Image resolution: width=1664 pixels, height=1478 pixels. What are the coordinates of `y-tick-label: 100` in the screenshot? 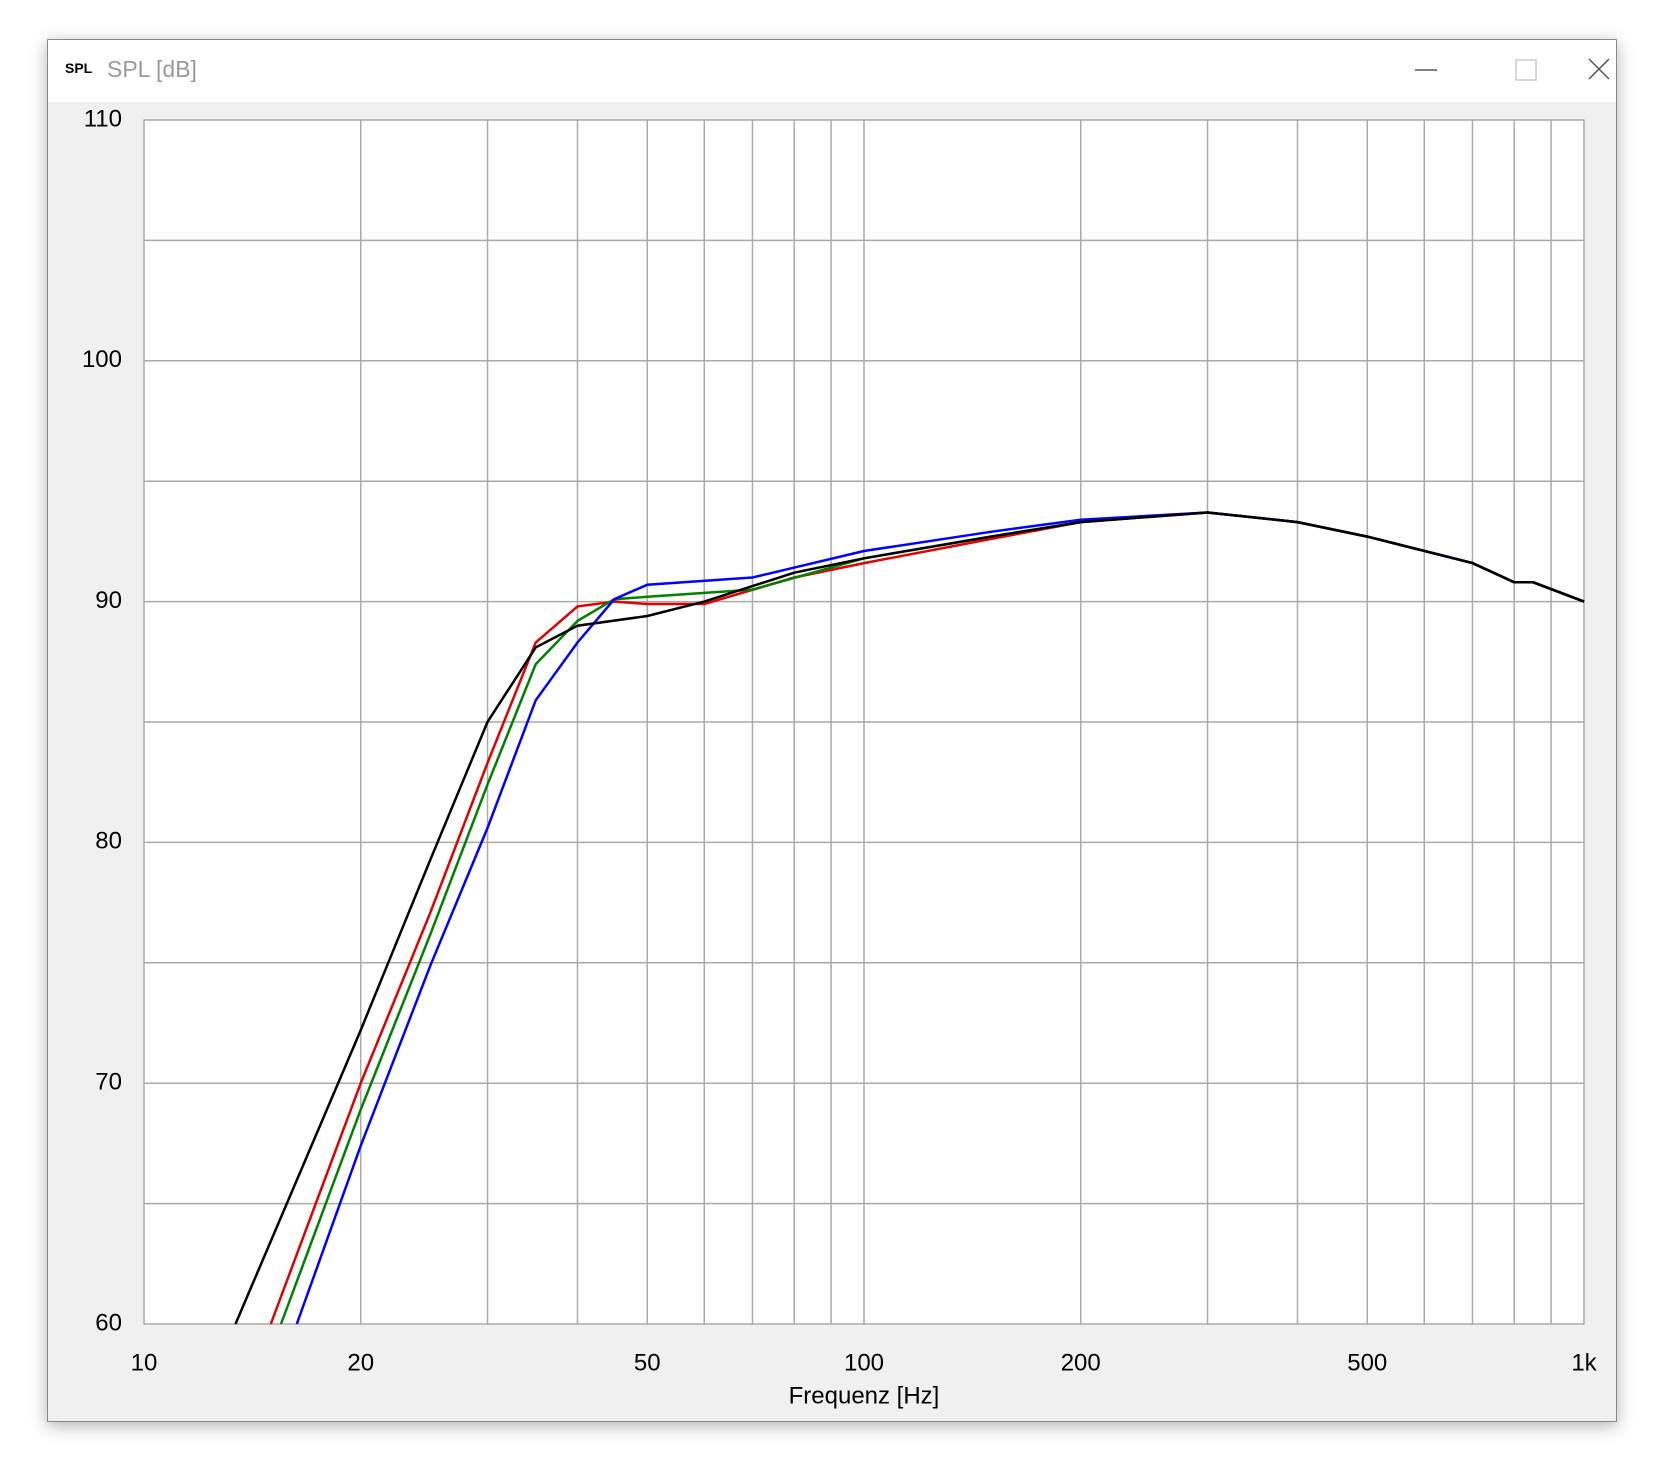 It's located at (102, 359).